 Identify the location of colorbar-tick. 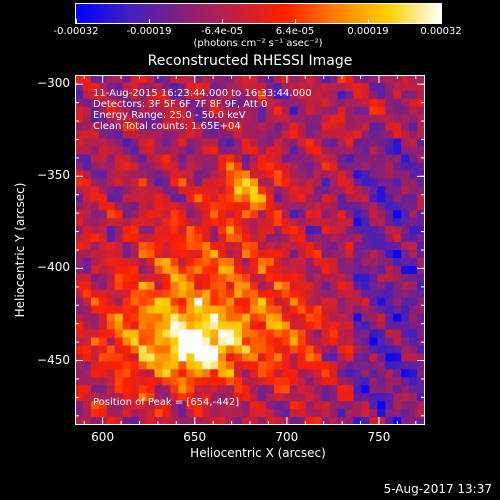
(441, 21).